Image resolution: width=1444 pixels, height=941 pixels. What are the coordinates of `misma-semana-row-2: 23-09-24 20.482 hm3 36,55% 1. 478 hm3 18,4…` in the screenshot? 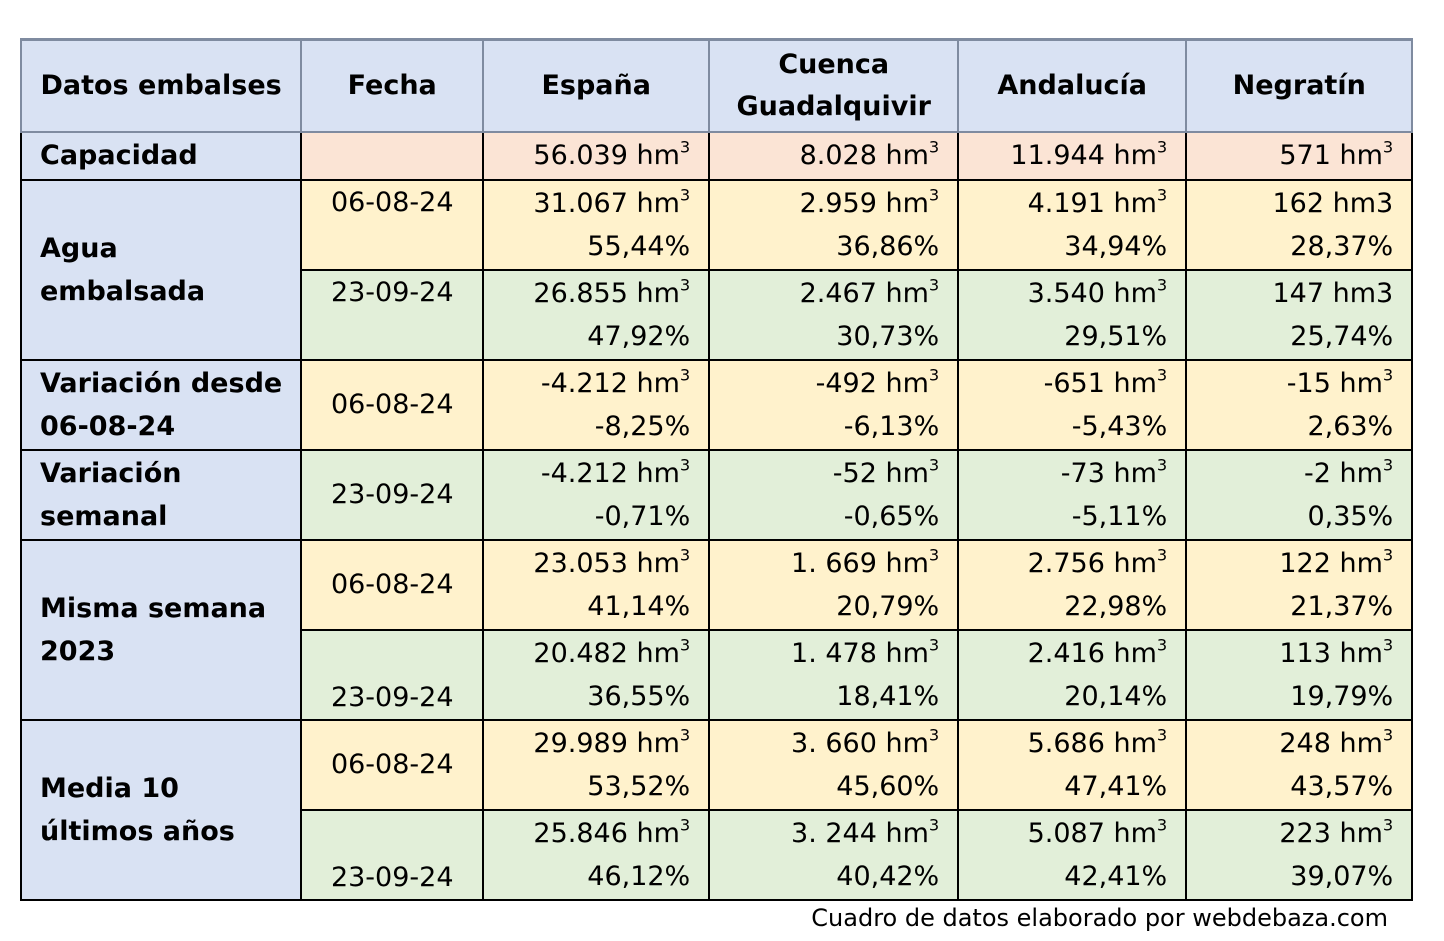 It's located at (717, 674).